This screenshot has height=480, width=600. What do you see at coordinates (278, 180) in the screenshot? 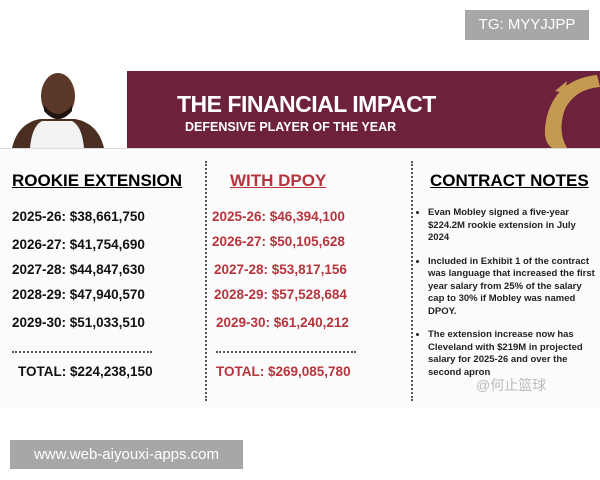
I see `dpoy-heading: WITH DPOY` at bounding box center [278, 180].